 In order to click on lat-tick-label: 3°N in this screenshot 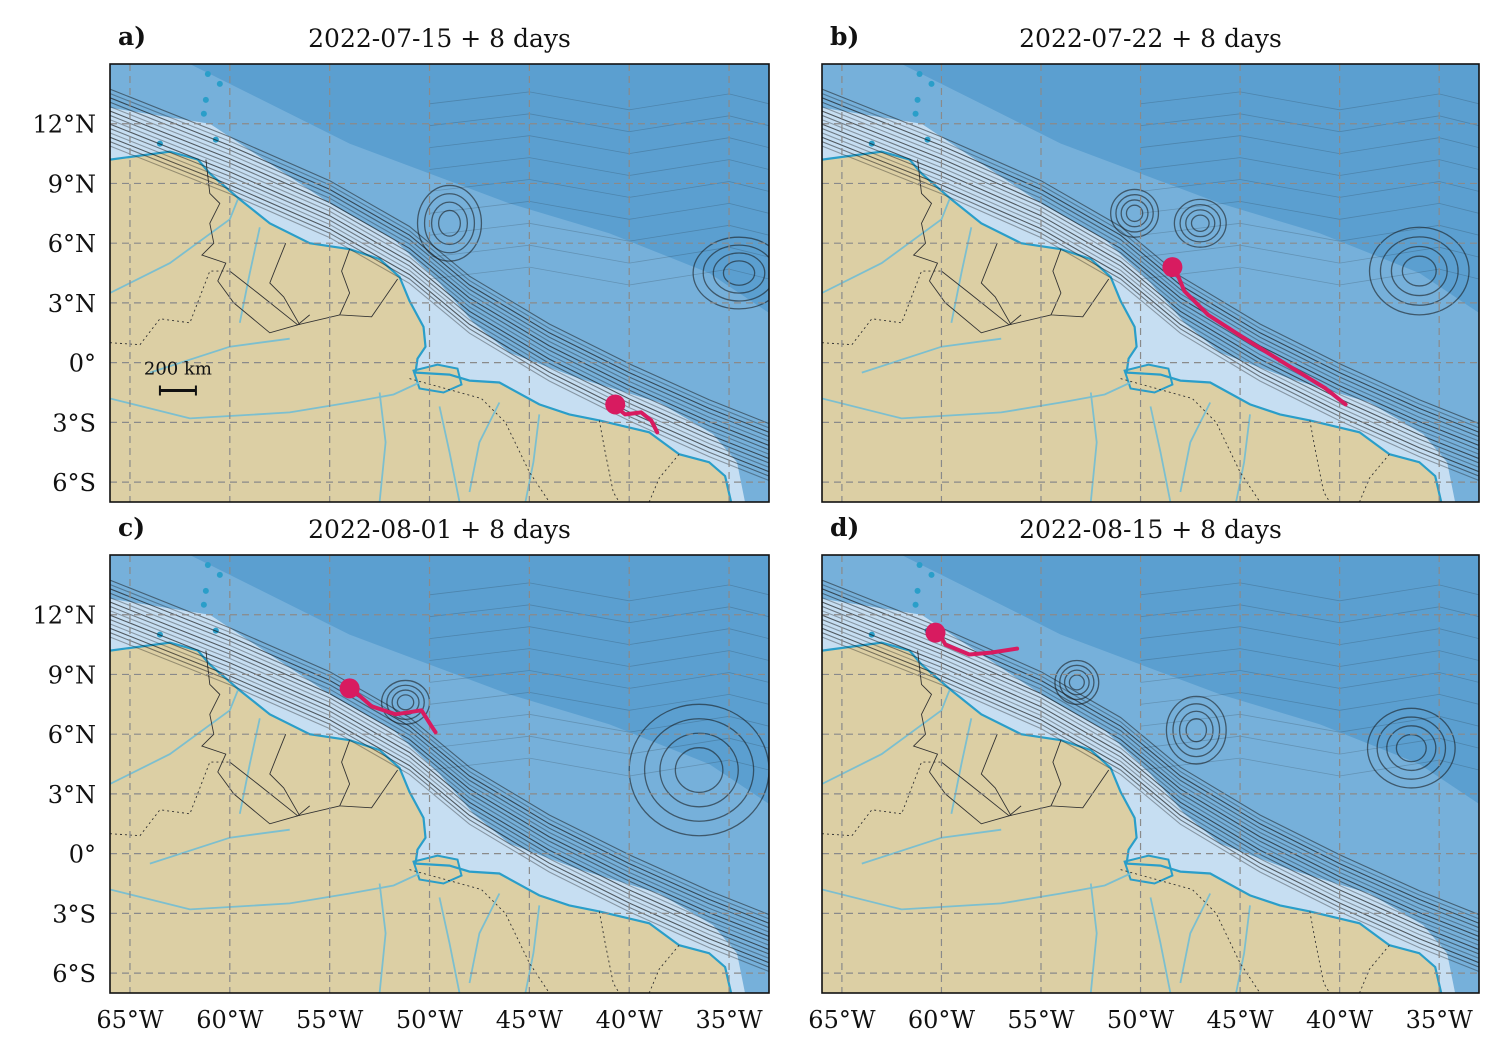, I will do `click(72, 795)`.